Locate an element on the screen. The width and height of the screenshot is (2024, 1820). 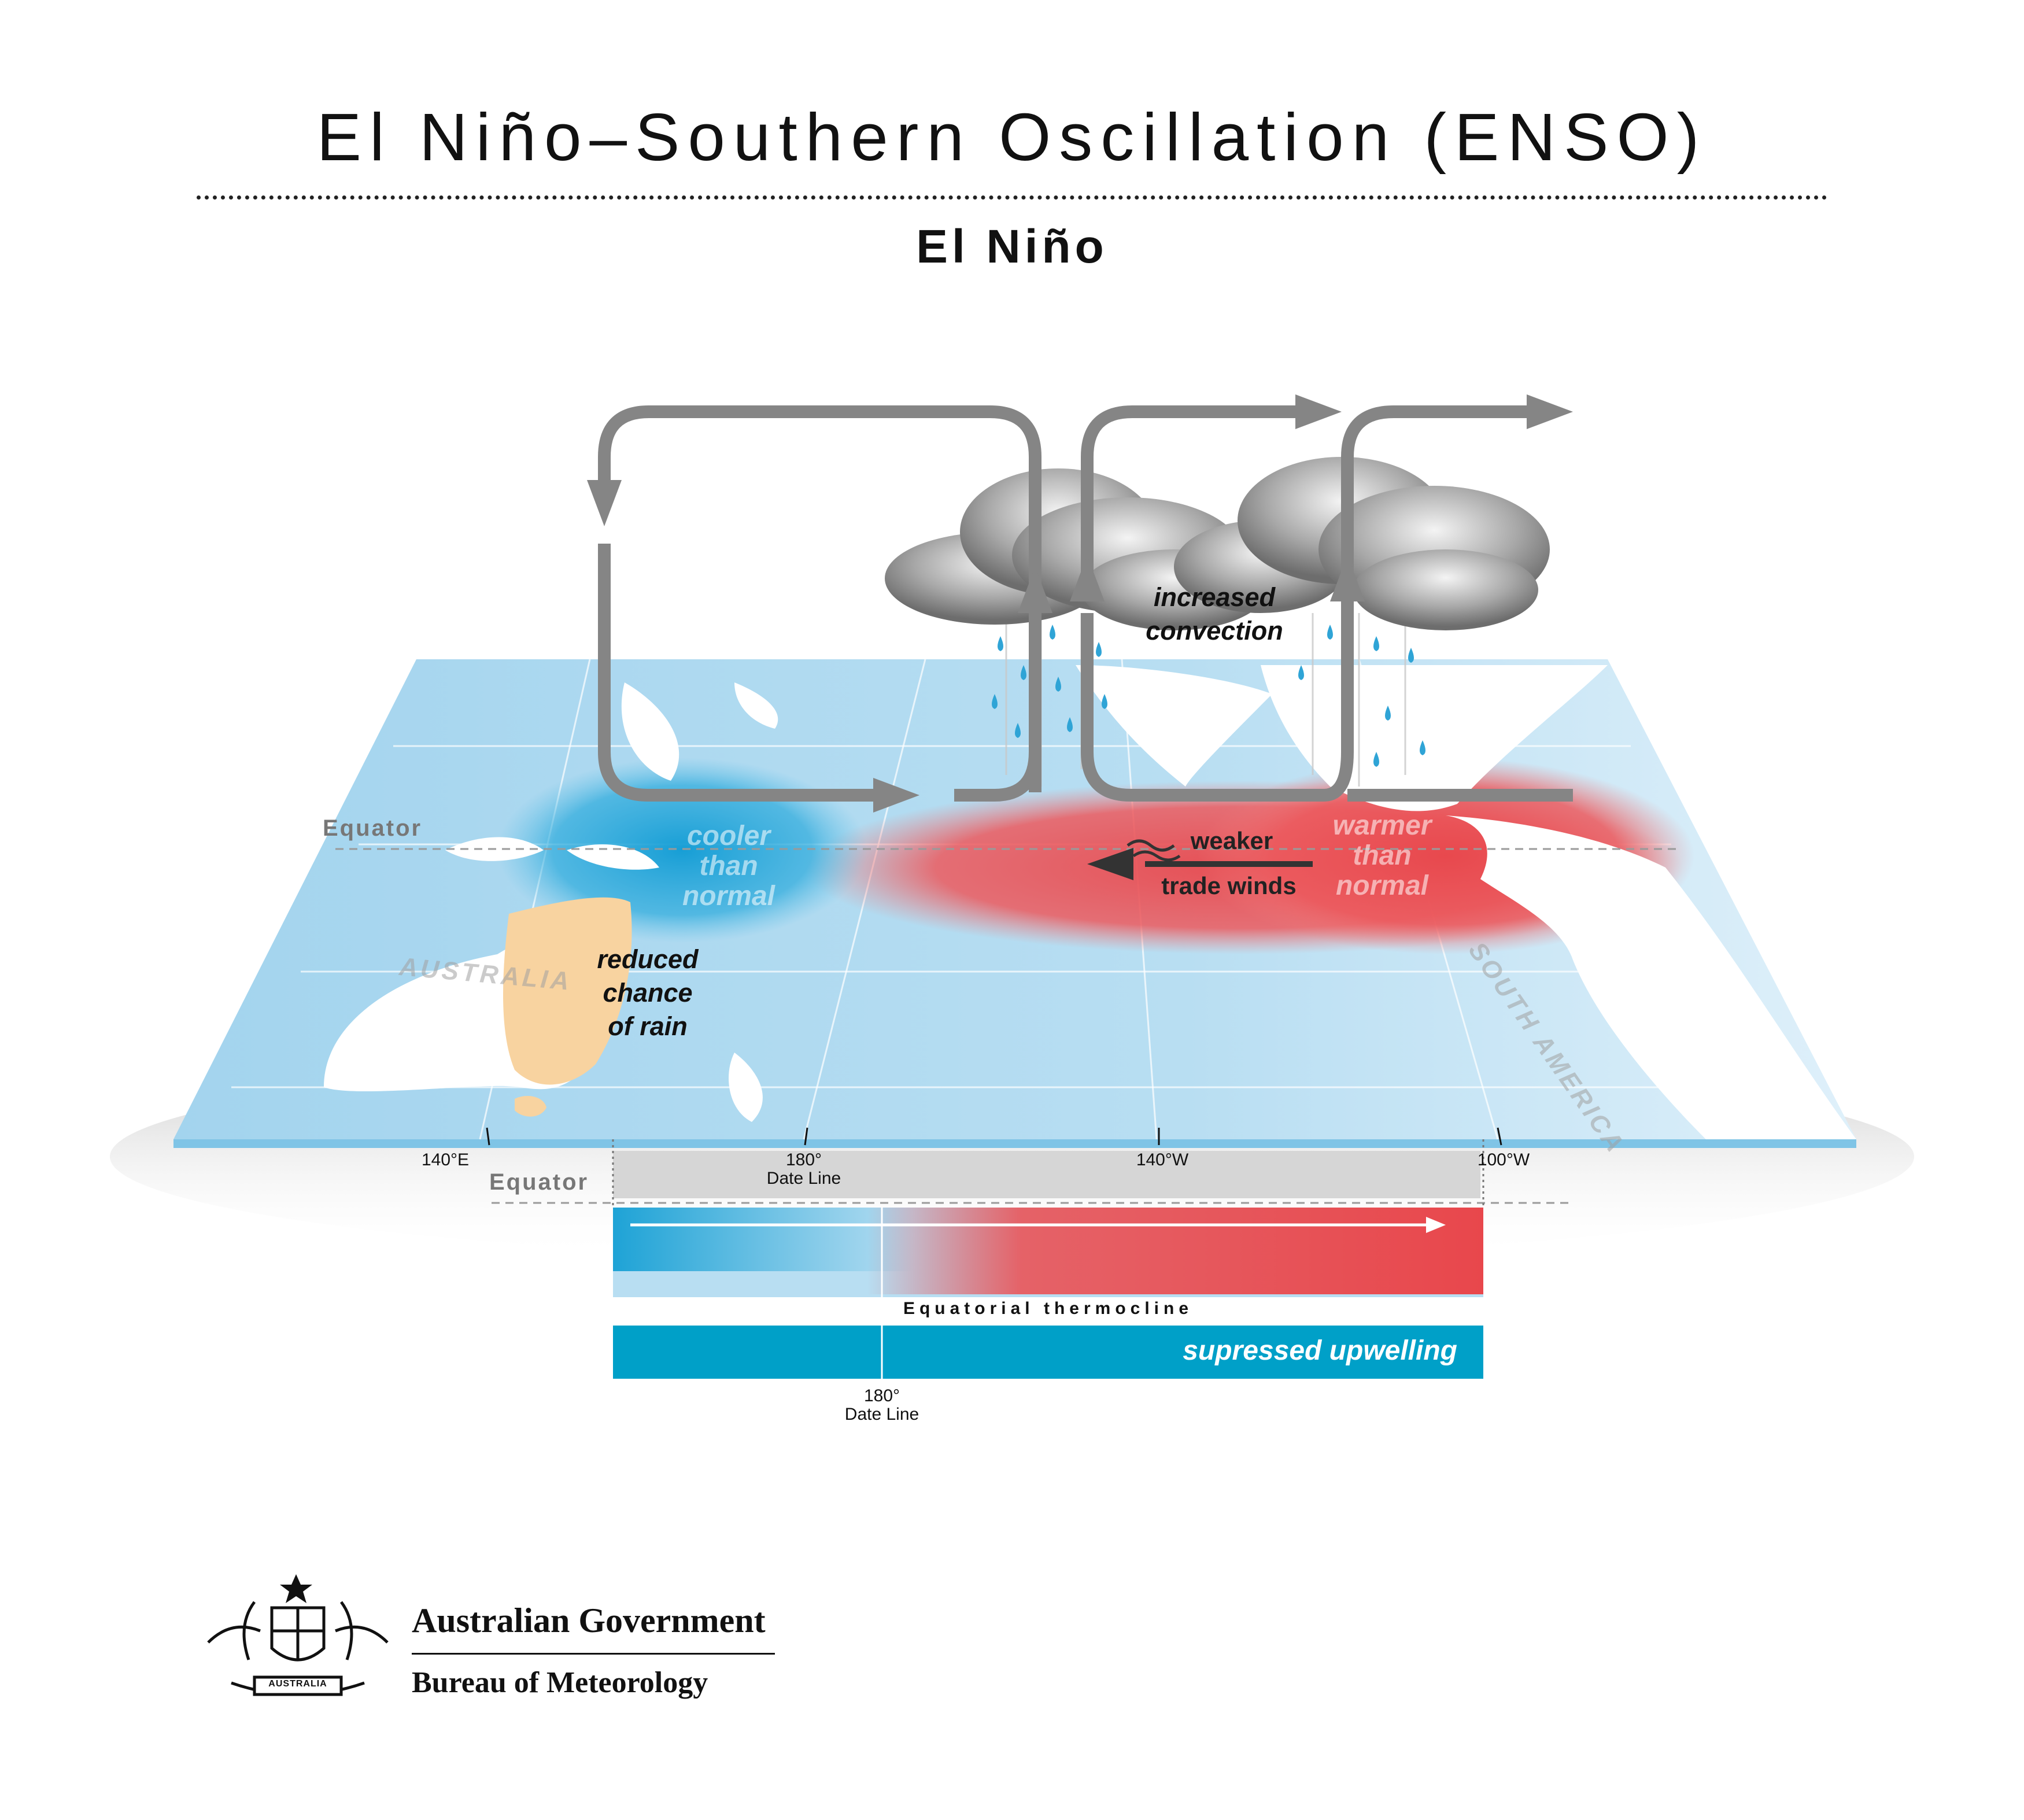
main-title: El Niño–Southern Oscillation (ENSO) is located at coordinates (1012, 137).